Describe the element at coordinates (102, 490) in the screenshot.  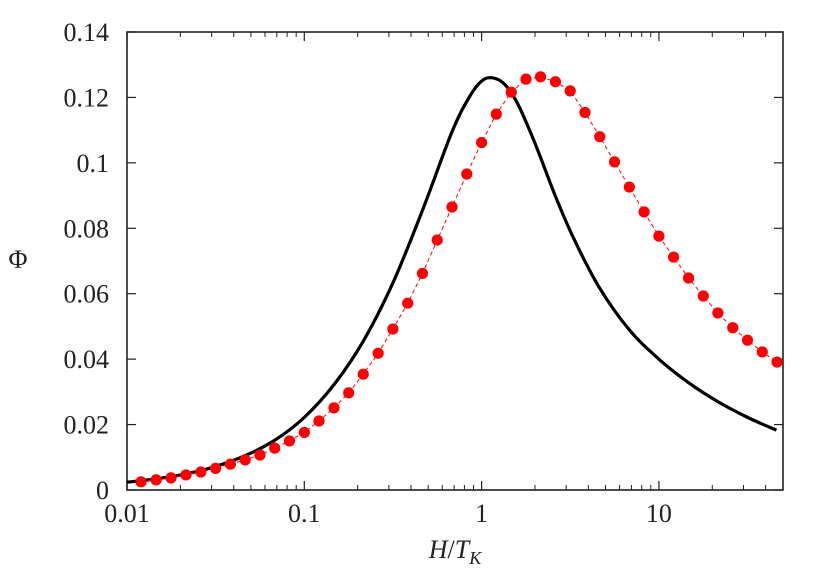
I see `y-tick-label: 0` at that location.